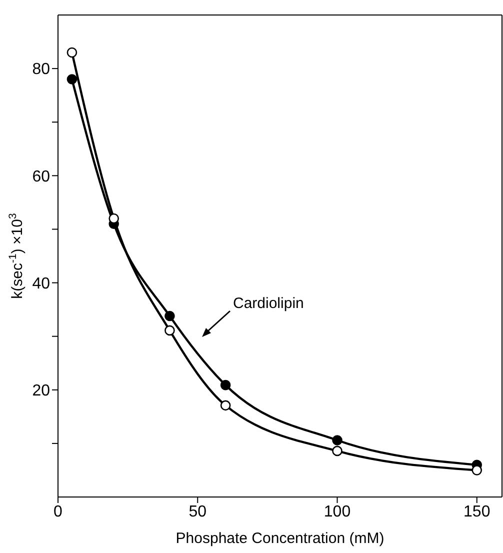 The height and width of the screenshot is (553, 503). What do you see at coordinates (41, 69) in the screenshot?
I see `y-tick-label: 80` at bounding box center [41, 69].